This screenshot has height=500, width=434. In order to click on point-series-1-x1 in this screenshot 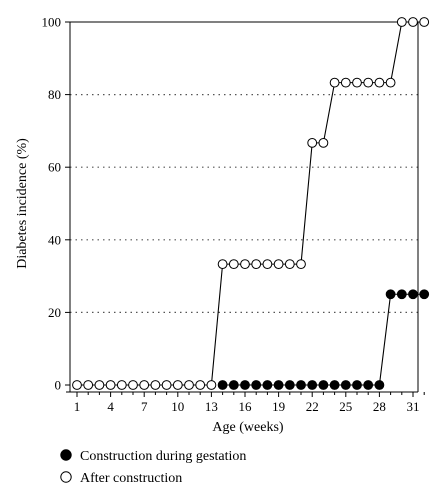, I will do `click(77, 385)`.